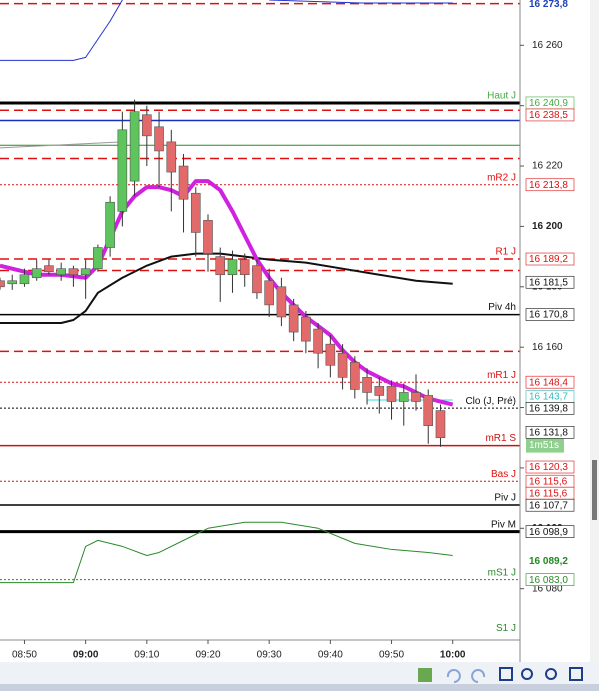 Image resolution: width=599 pixels, height=691 pixels. Describe the element at coordinates (502, 572) in the screenshot. I see `level-name: mS1 J` at that location.